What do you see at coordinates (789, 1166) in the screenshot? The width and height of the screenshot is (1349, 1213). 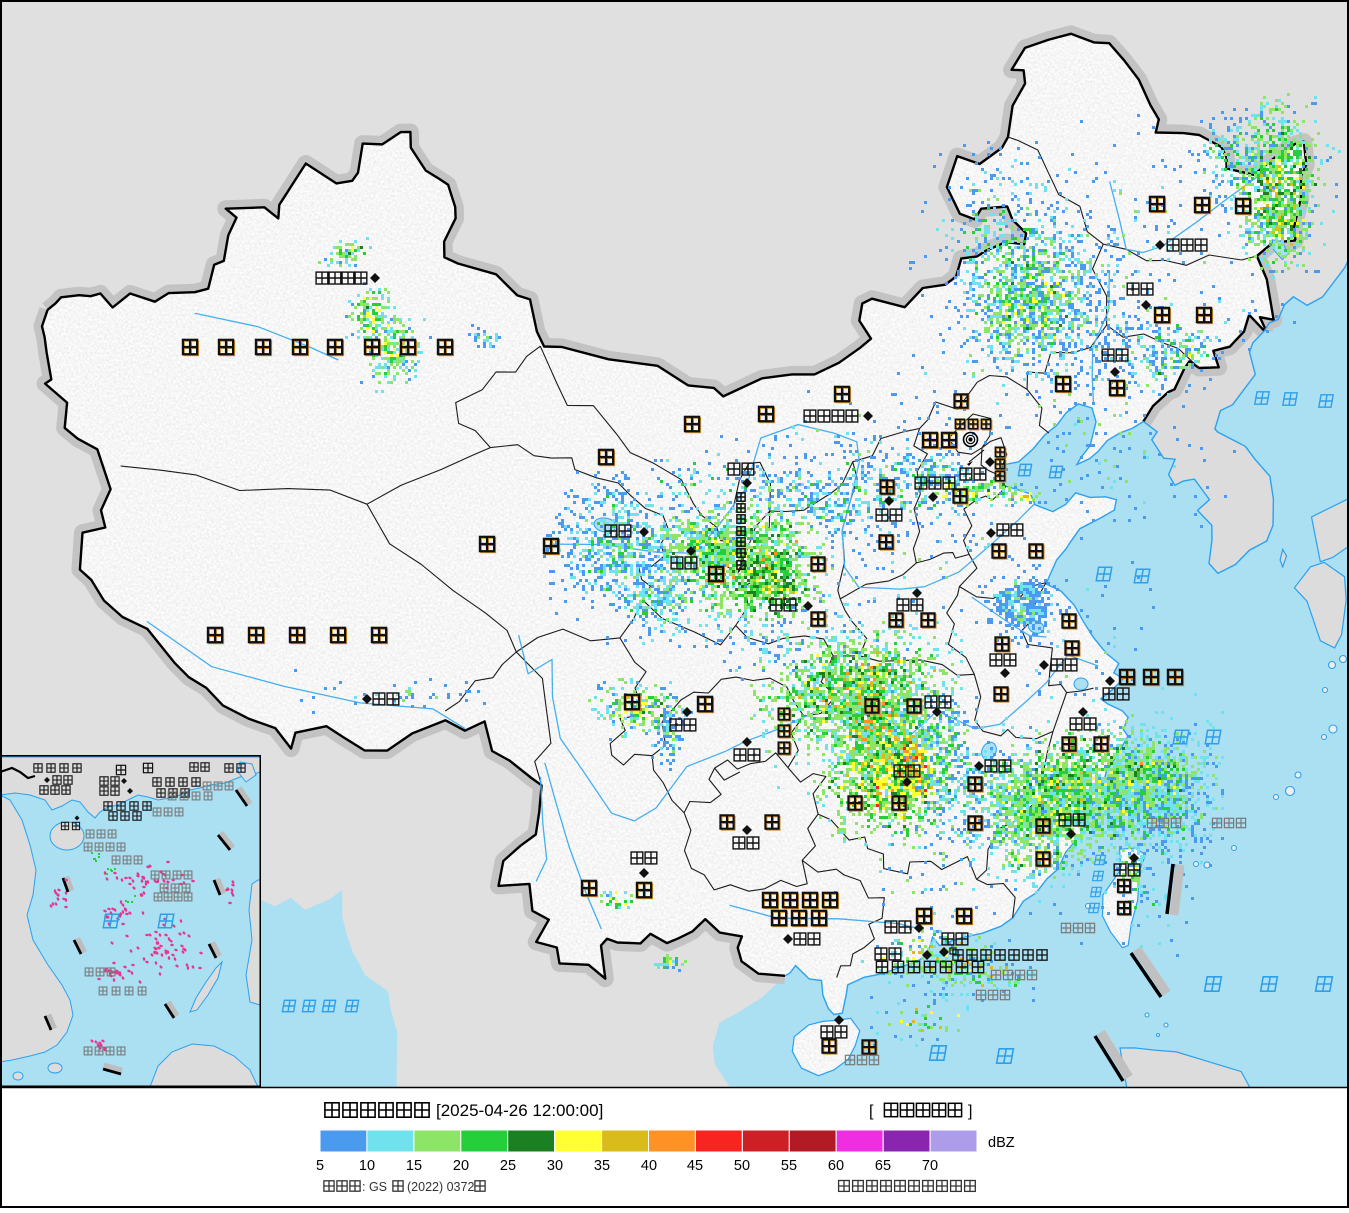 I see `svg-text: 55` at bounding box center [789, 1166].